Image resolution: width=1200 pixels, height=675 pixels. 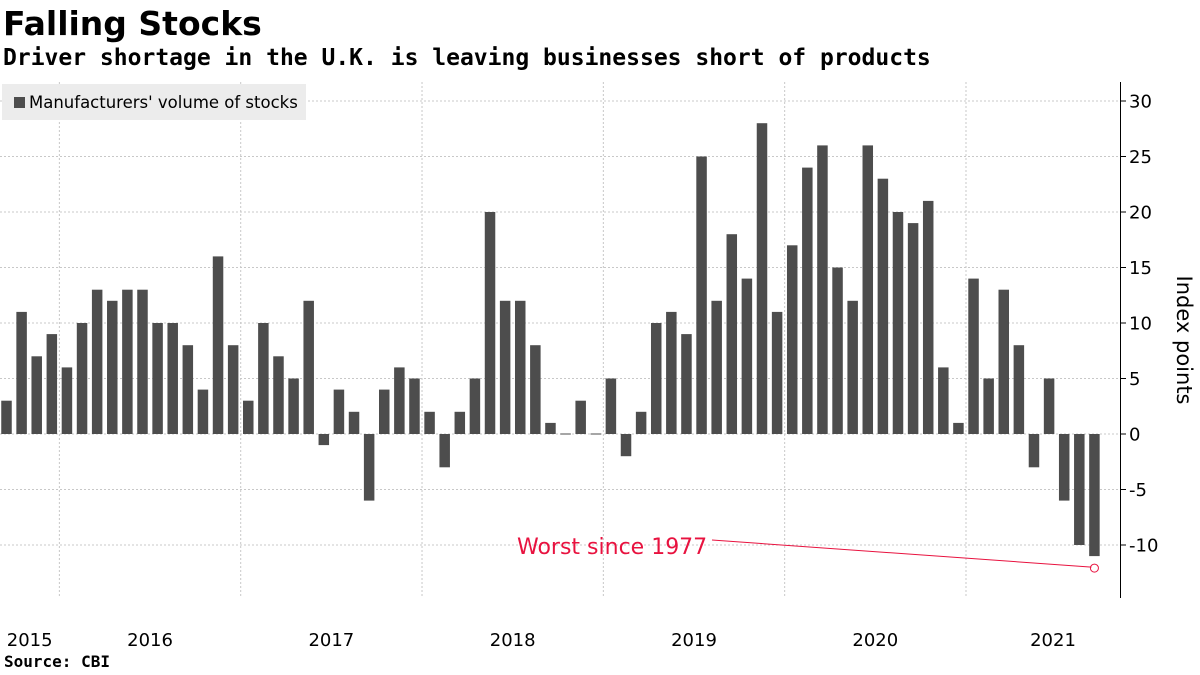 I want to click on x-tick-label: 2019, so click(x=694, y=640).